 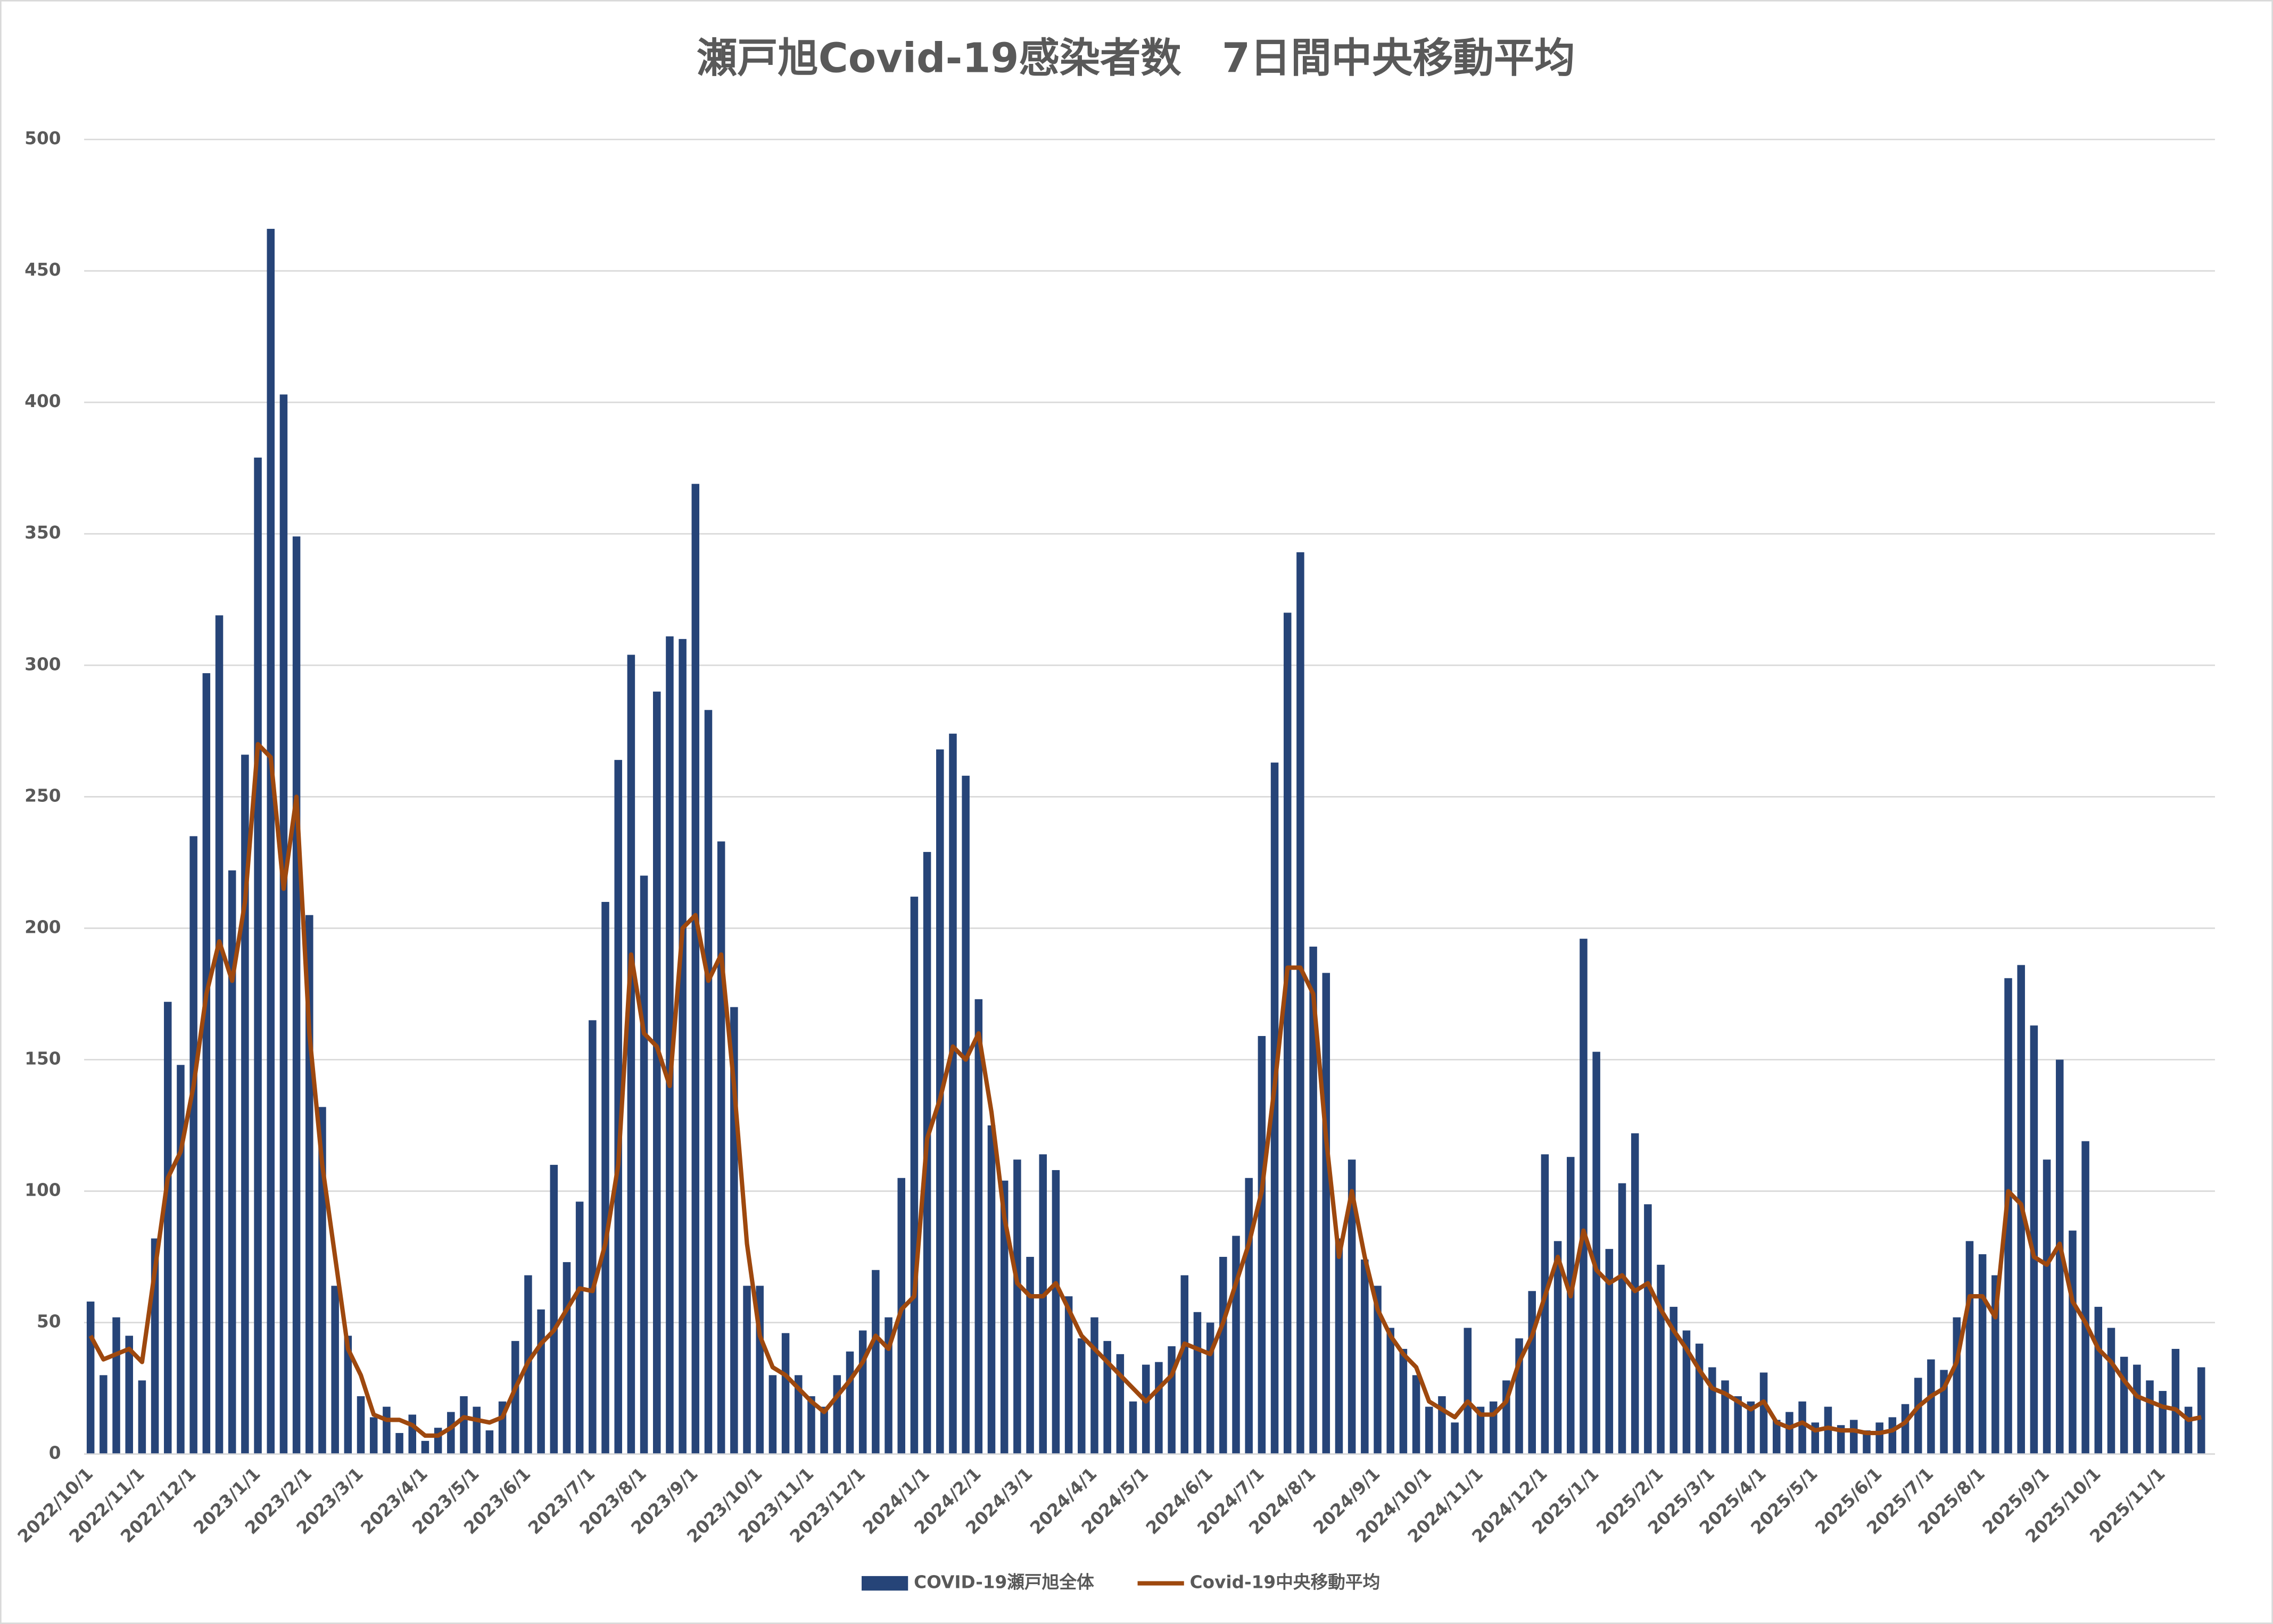 What do you see at coordinates (42, 1190) in the screenshot?
I see `y-tick-label: 100` at bounding box center [42, 1190].